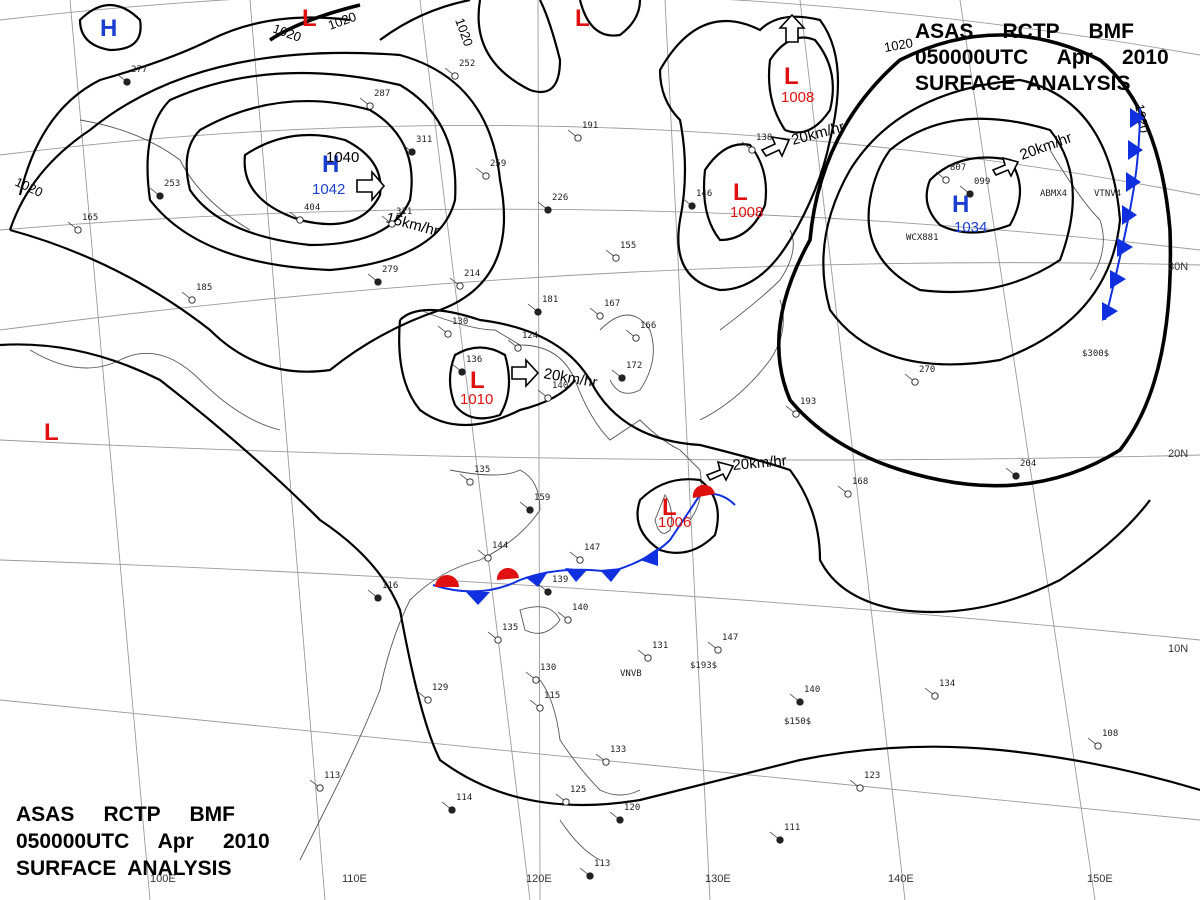 Image resolution: width=1200 pixels, height=900 pixels. I want to click on ship-station-id: $193$, so click(703, 666).